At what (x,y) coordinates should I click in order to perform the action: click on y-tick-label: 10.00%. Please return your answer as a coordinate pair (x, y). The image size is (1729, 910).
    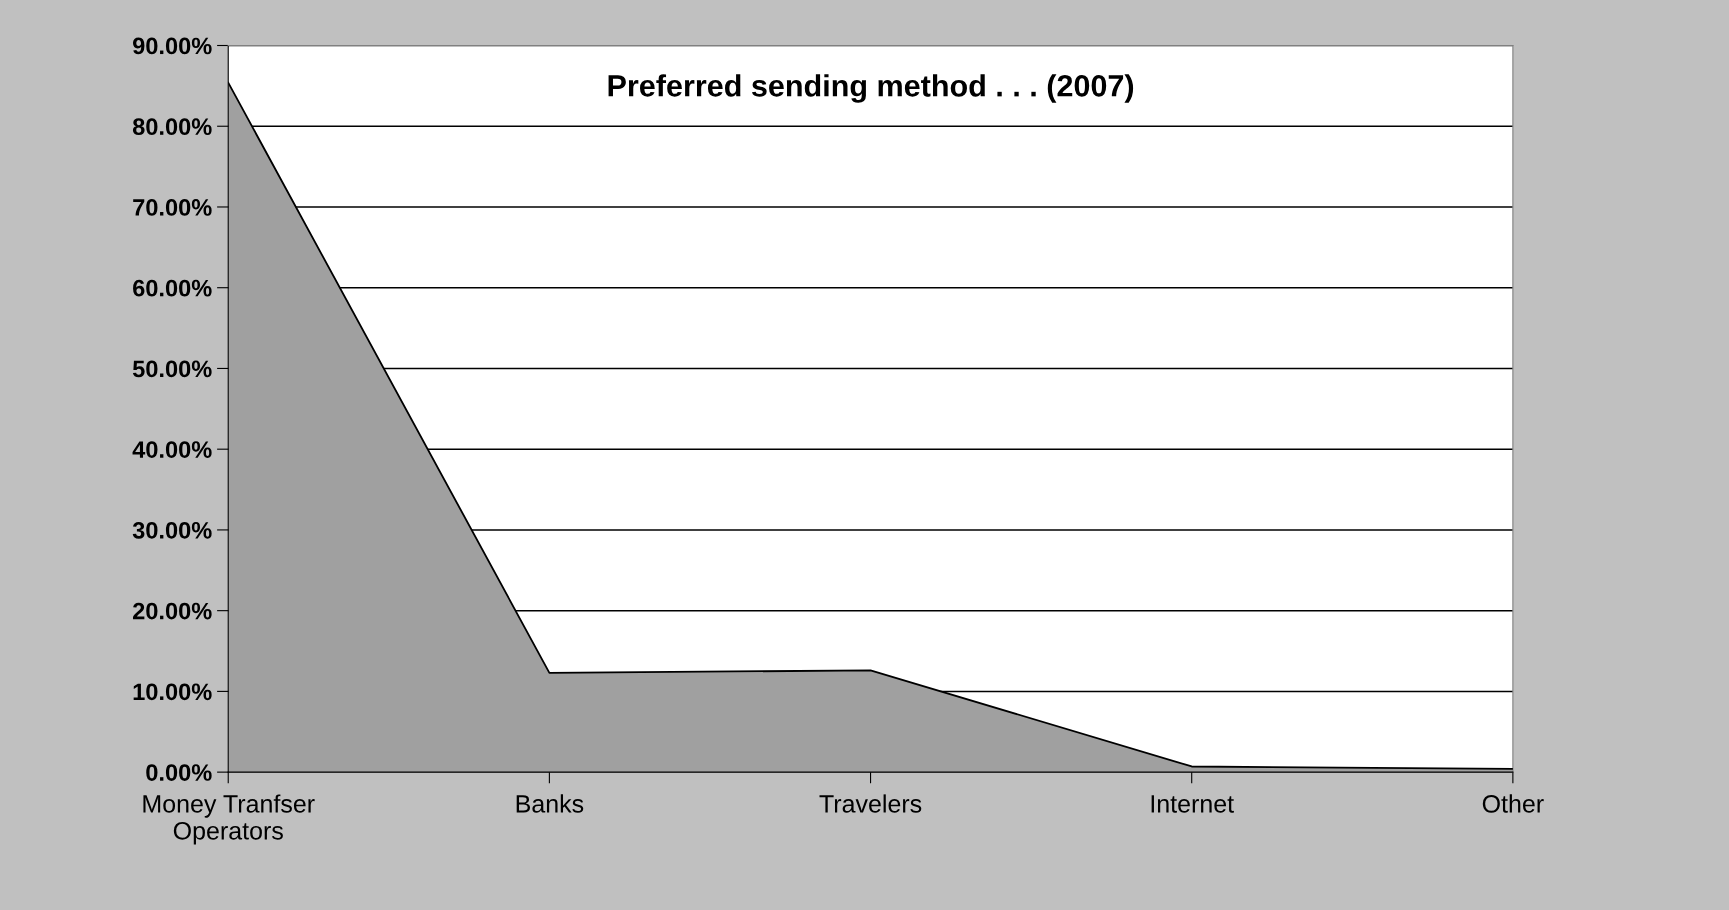
    Looking at the image, I should click on (172, 692).